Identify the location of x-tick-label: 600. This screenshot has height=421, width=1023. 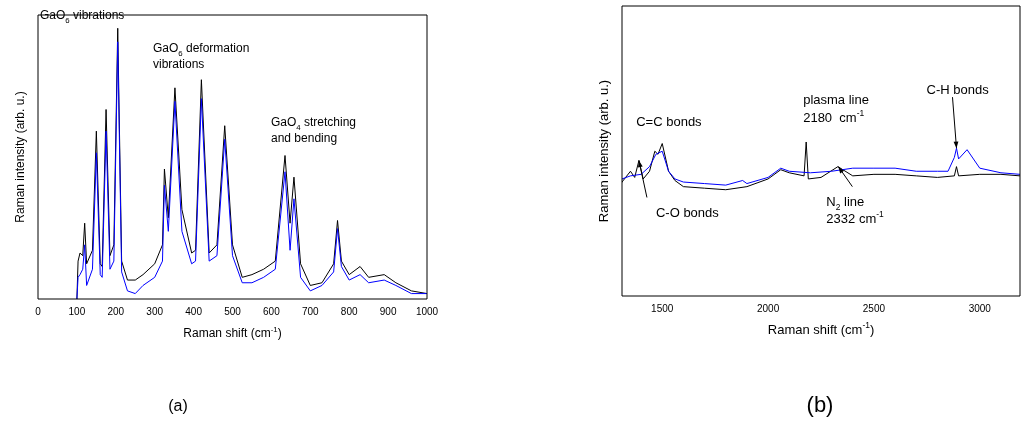
(272, 311).